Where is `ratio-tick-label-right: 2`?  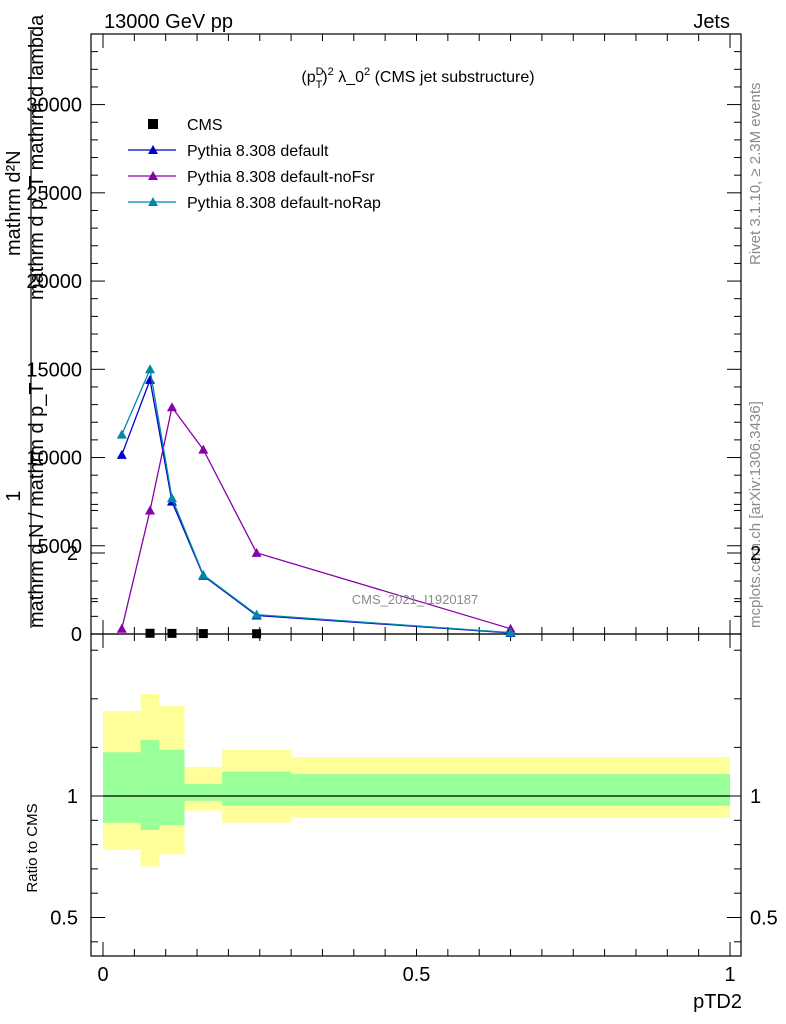
ratio-tick-label-right: 2 is located at coordinates (755, 554).